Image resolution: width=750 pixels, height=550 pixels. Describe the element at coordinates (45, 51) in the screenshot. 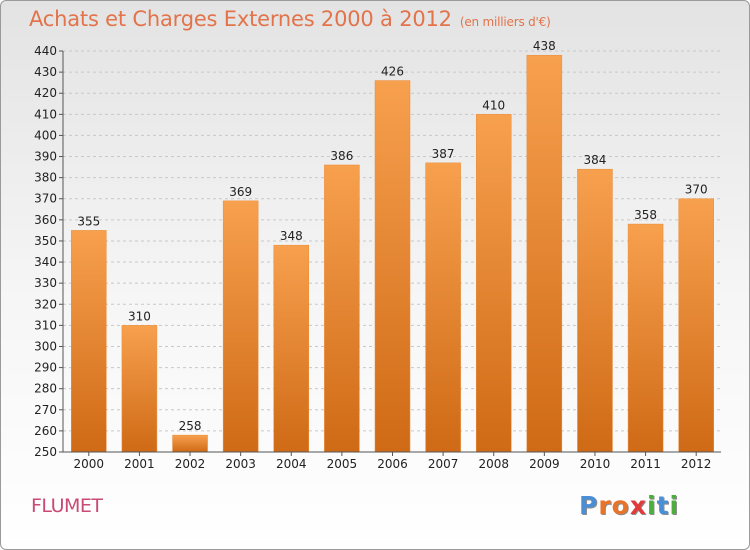

I see `y-tick-label: 440` at that location.